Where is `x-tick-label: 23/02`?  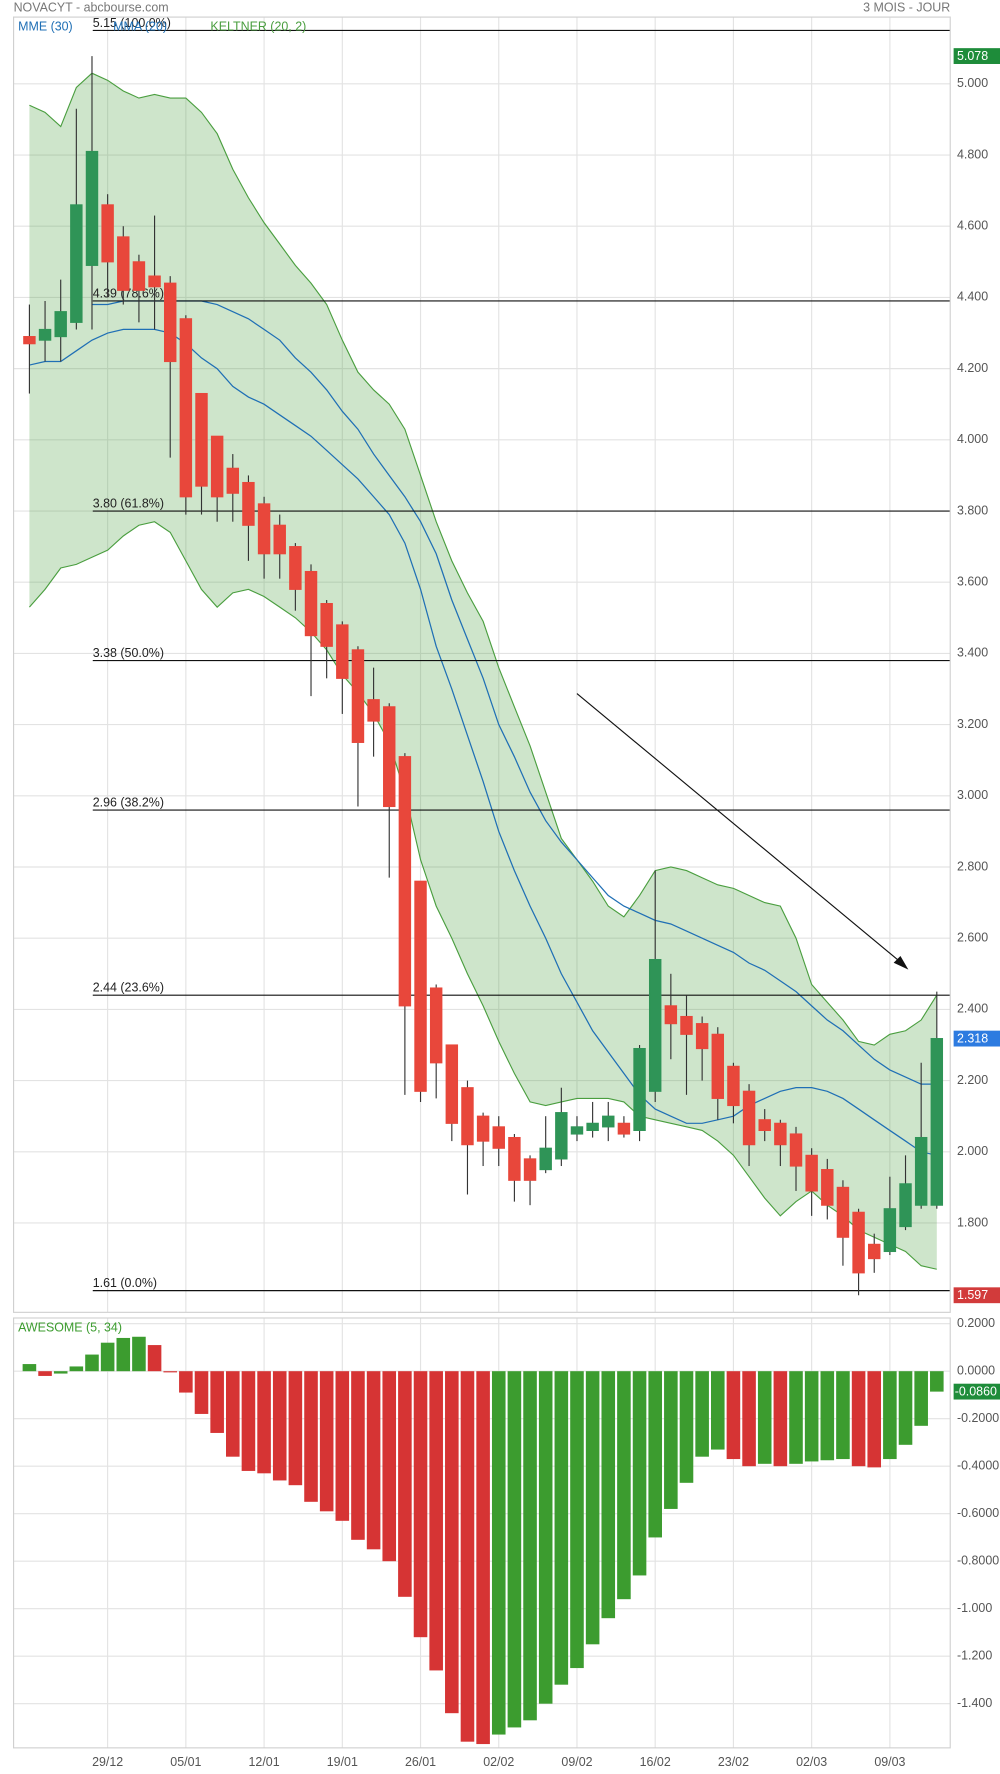 x-tick-label: 23/02 is located at coordinates (733, 1762).